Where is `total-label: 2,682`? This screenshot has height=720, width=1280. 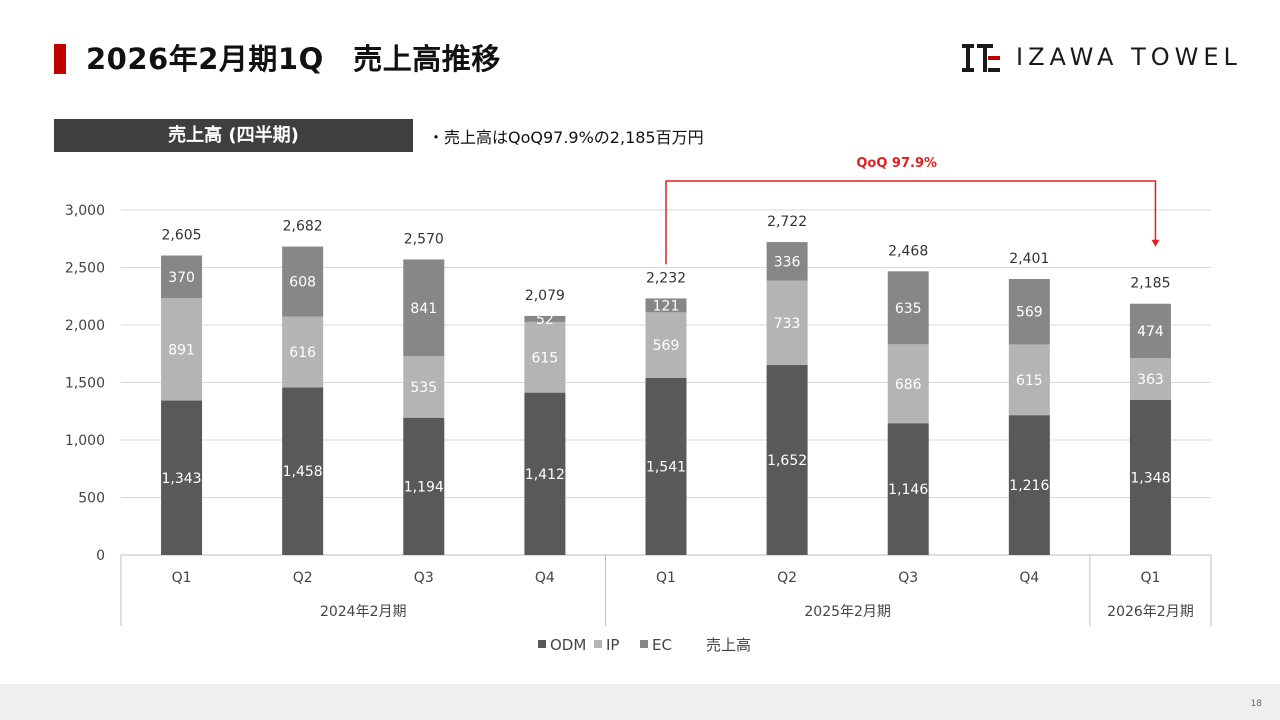
total-label: 2,682 is located at coordinates (303, 227).